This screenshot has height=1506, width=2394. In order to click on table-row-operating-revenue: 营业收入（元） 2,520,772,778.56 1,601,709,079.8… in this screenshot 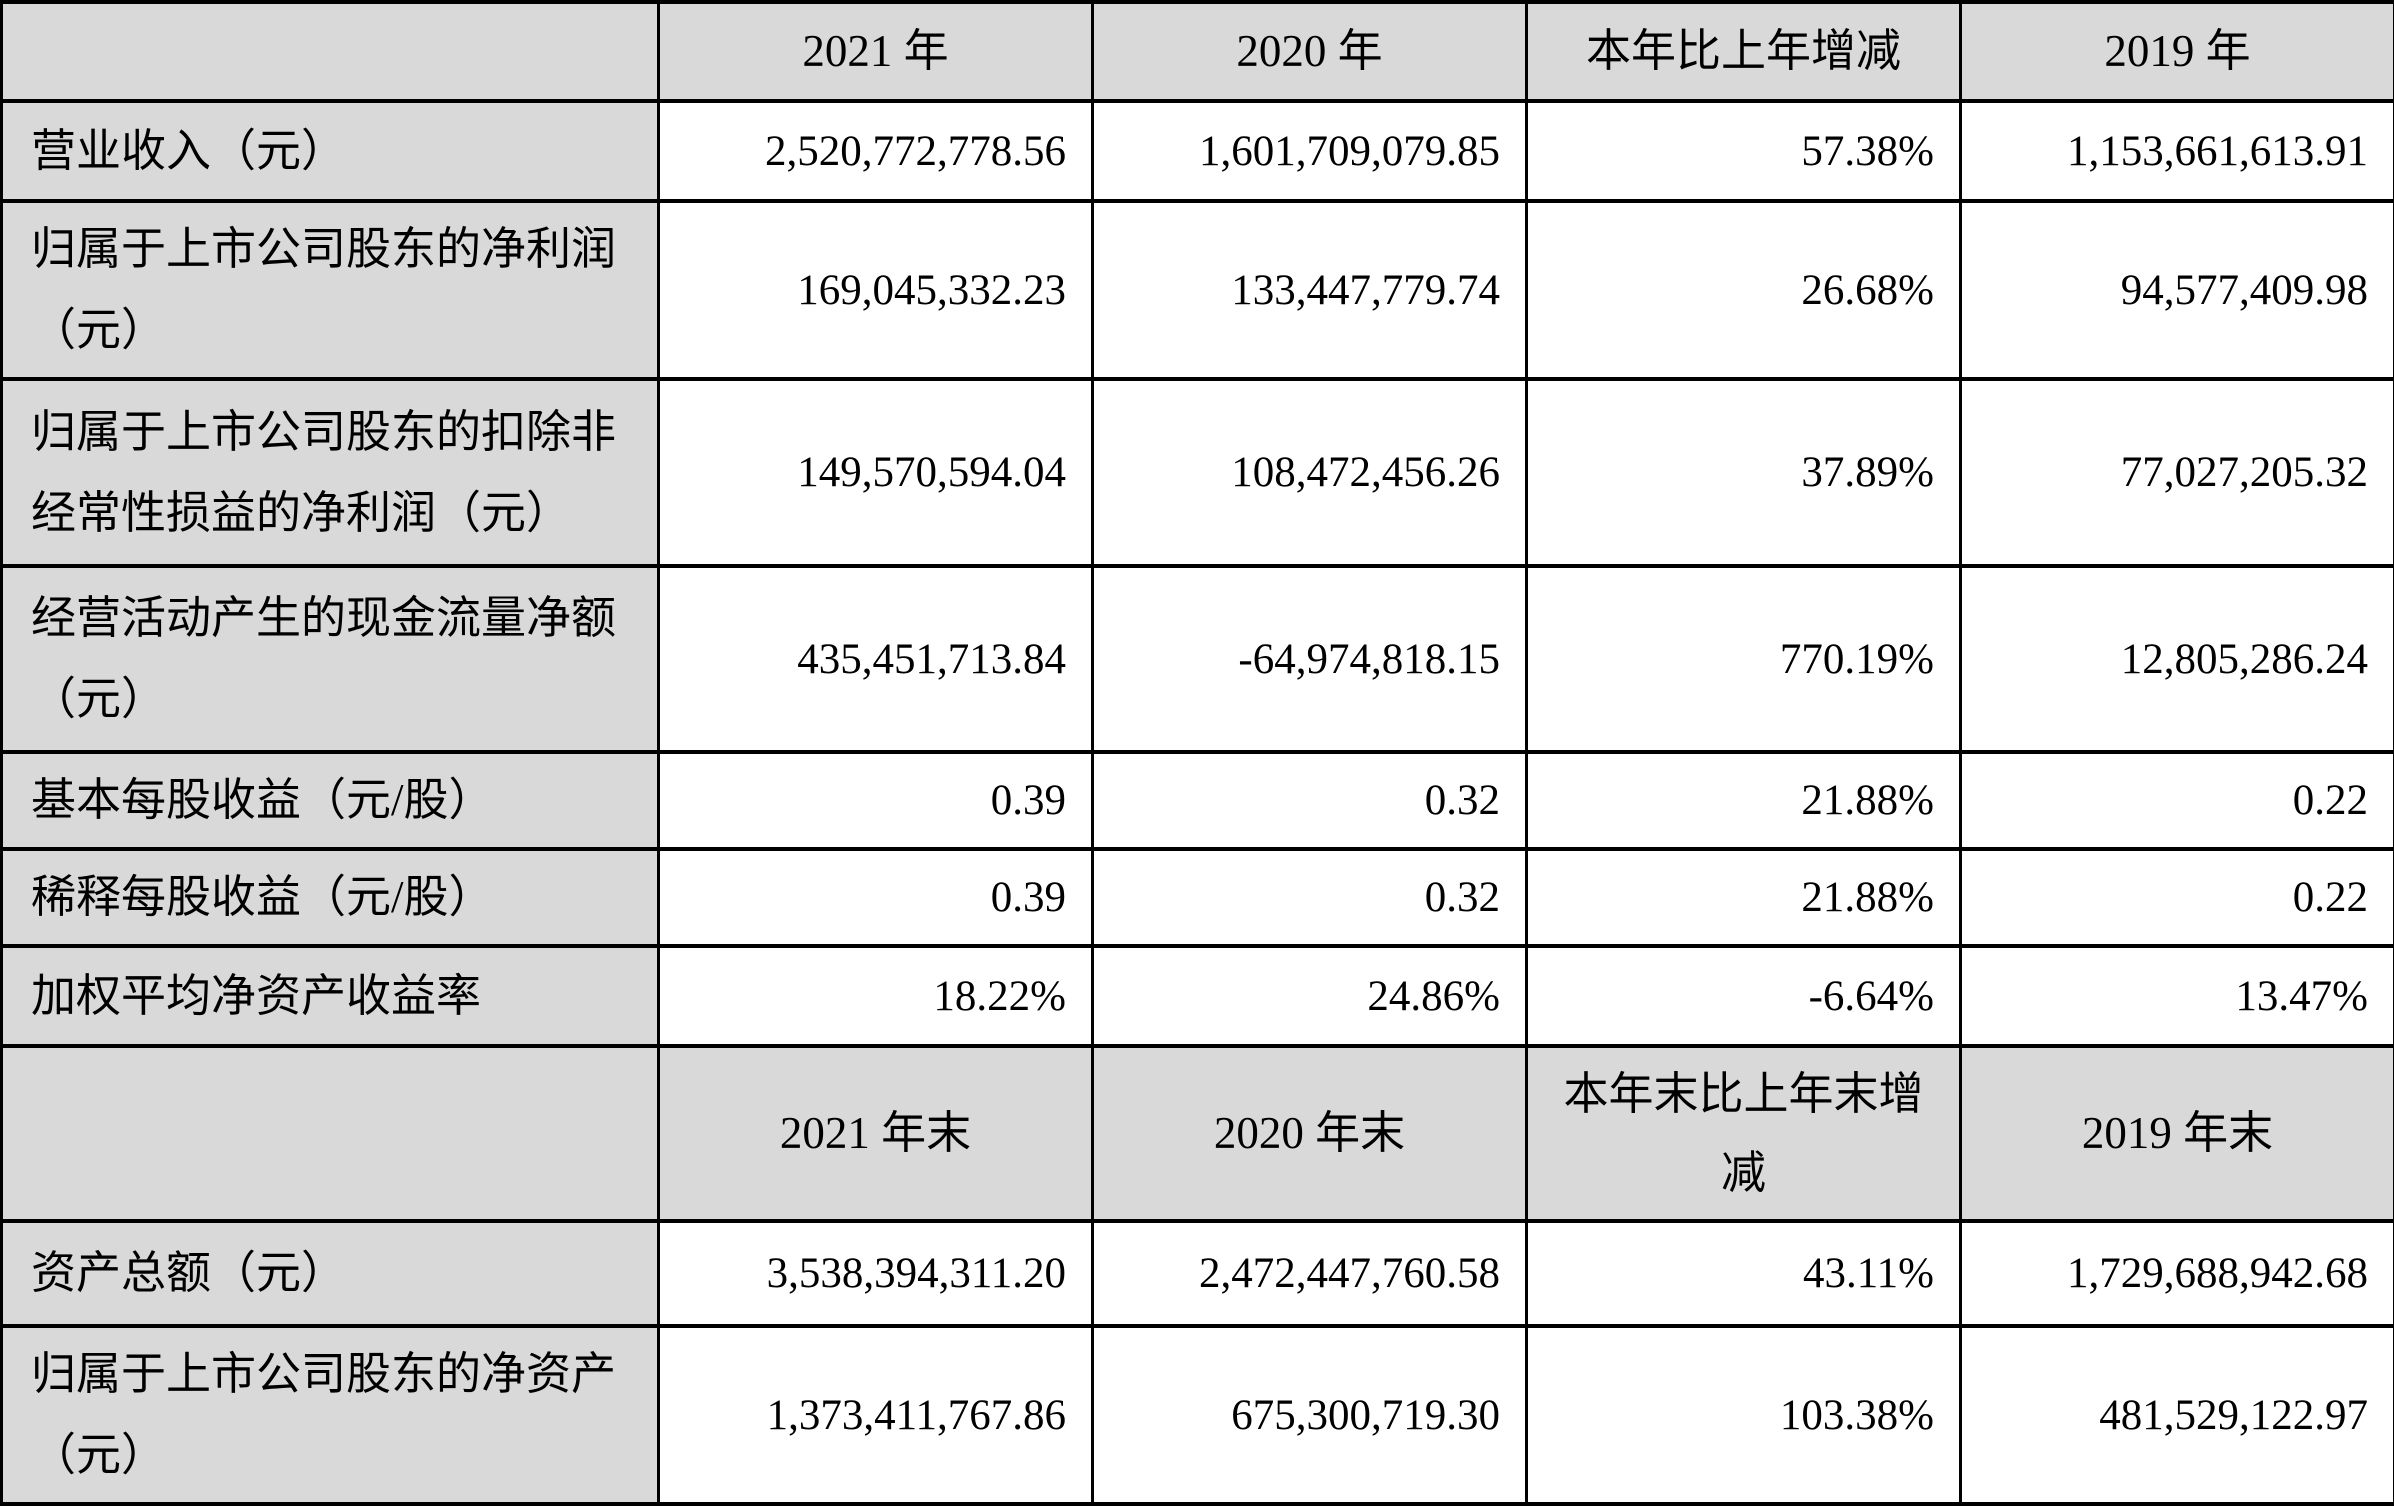, I will do `click(1198, 151)`.